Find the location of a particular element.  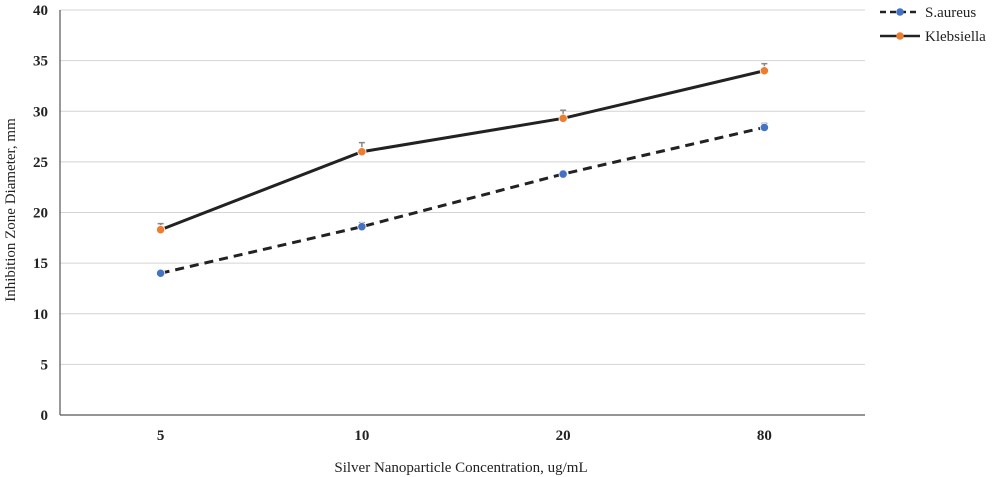

y-tick-label: 25 is located at coordinates (40, 163).